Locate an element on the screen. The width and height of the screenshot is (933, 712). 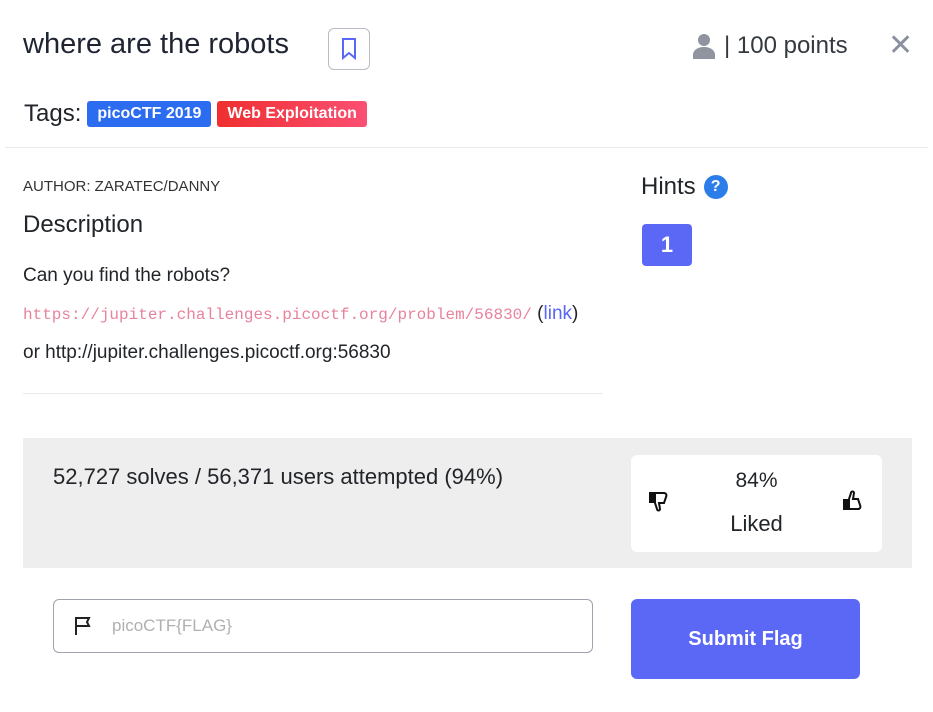
points-text: | 100 points is located at coordinates (786, 45).